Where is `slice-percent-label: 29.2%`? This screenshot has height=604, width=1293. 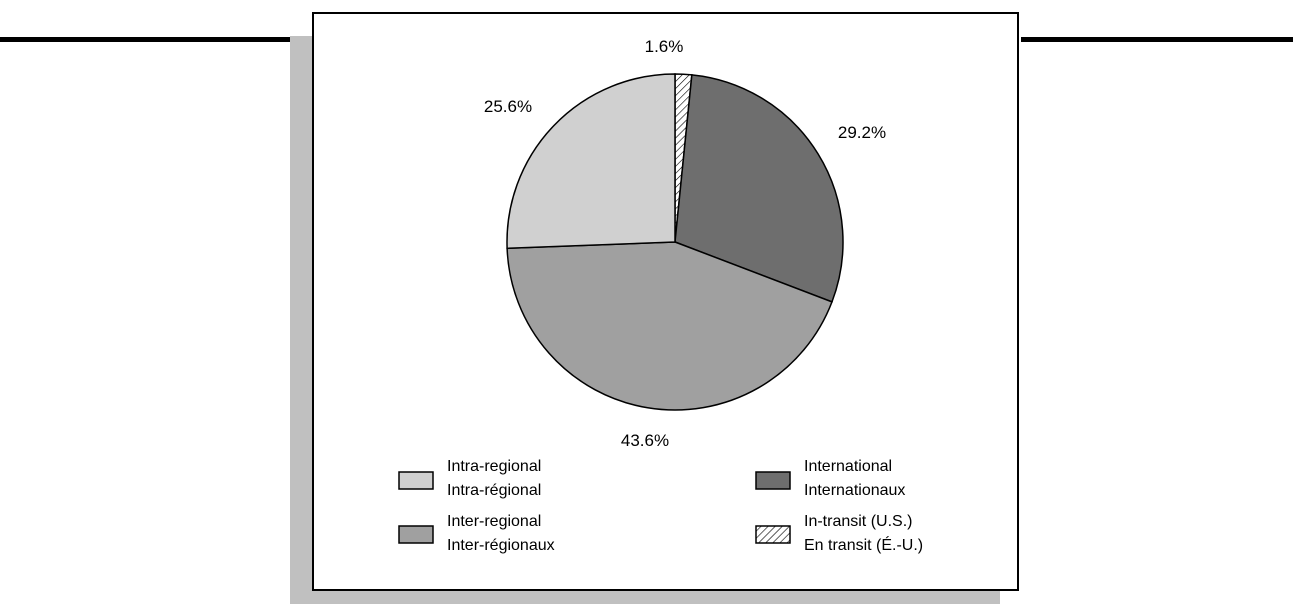 slice-percent-label: 29.2% is located at coordinates (862, 132).